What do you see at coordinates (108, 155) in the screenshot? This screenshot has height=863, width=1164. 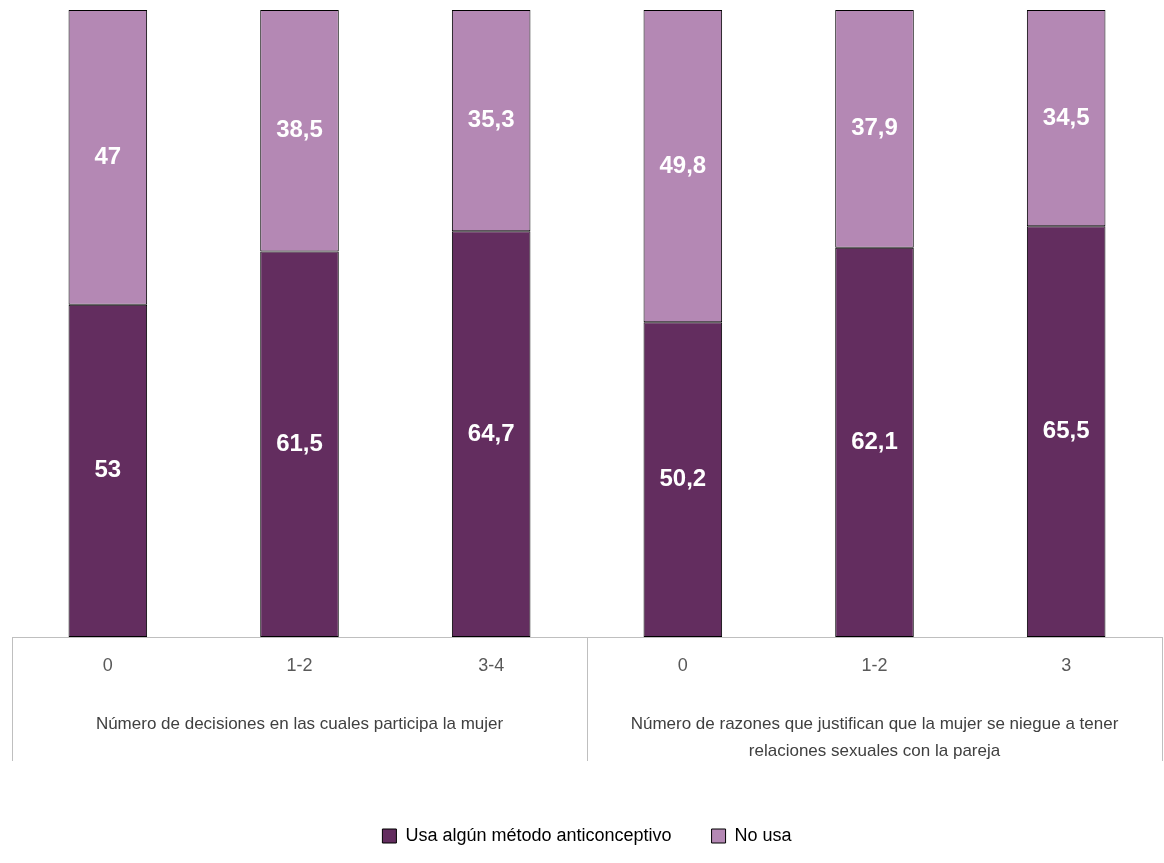 I see `data-label: 47` at bounding box center [108, 155].